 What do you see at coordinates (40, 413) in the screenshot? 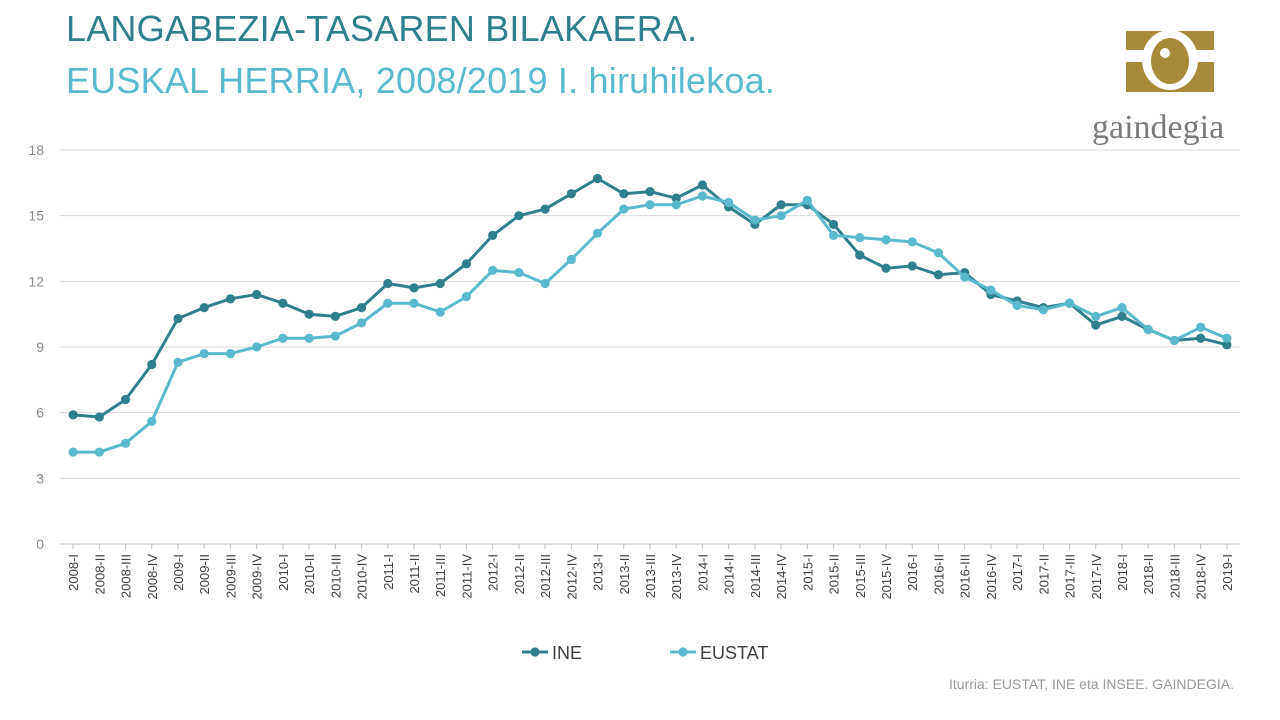
I see `y-tick-label: 6` at bounding box center [40, 413].